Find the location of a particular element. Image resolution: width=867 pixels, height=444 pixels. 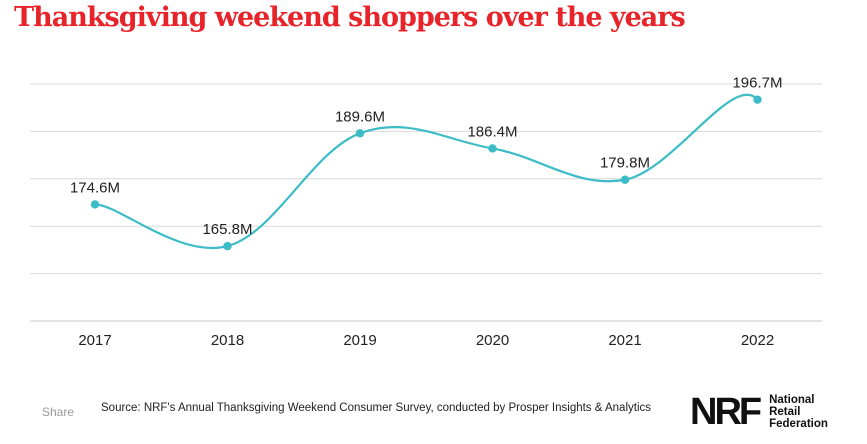

x-tick-label: 2021 is located at coordinates (624, 340).